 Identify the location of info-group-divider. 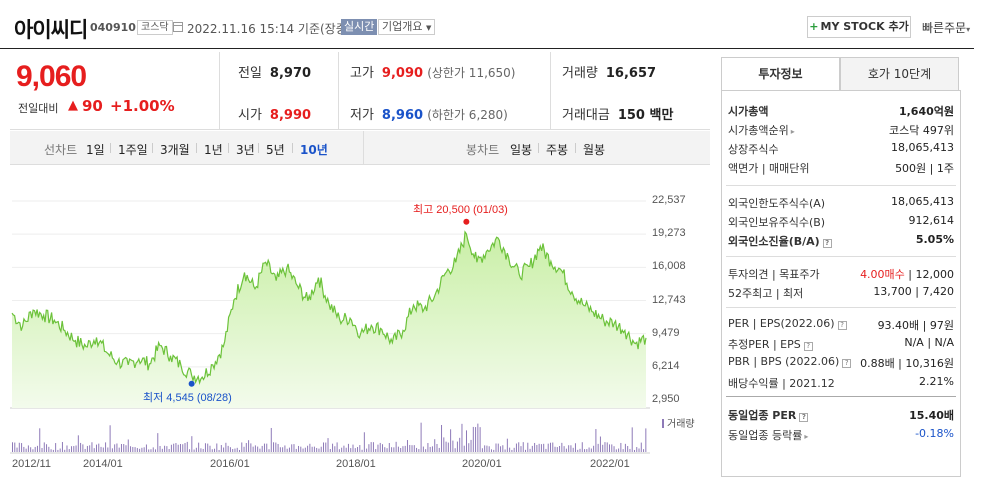
(841, 256).